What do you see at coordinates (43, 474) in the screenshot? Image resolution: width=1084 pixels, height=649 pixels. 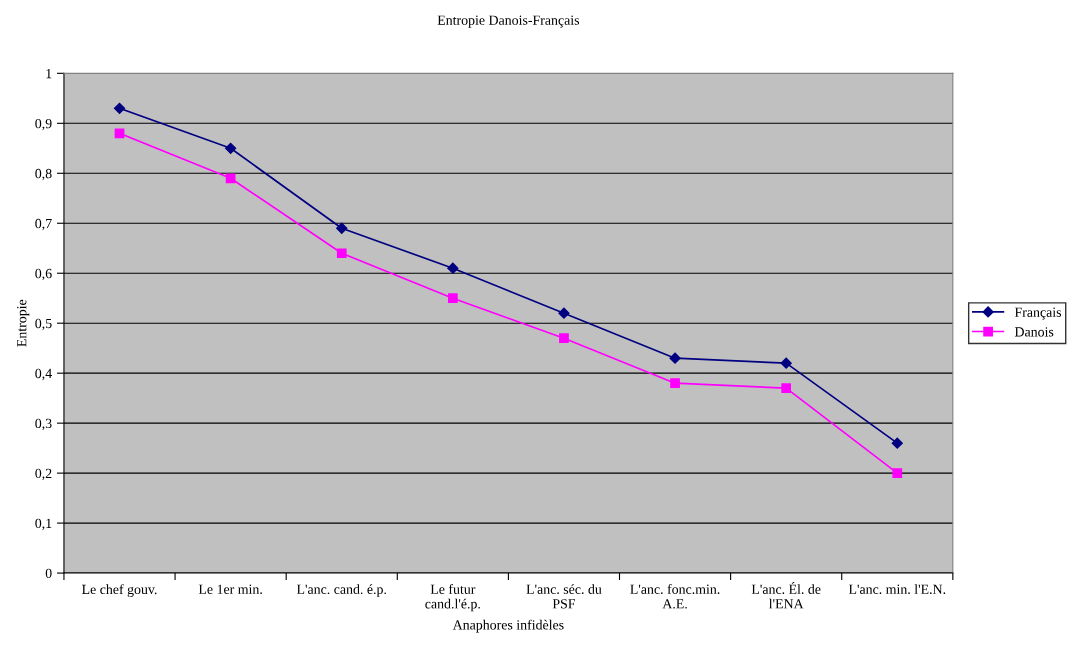 I see `y-tick-label: 0,2` at bounding box center [43, 474].